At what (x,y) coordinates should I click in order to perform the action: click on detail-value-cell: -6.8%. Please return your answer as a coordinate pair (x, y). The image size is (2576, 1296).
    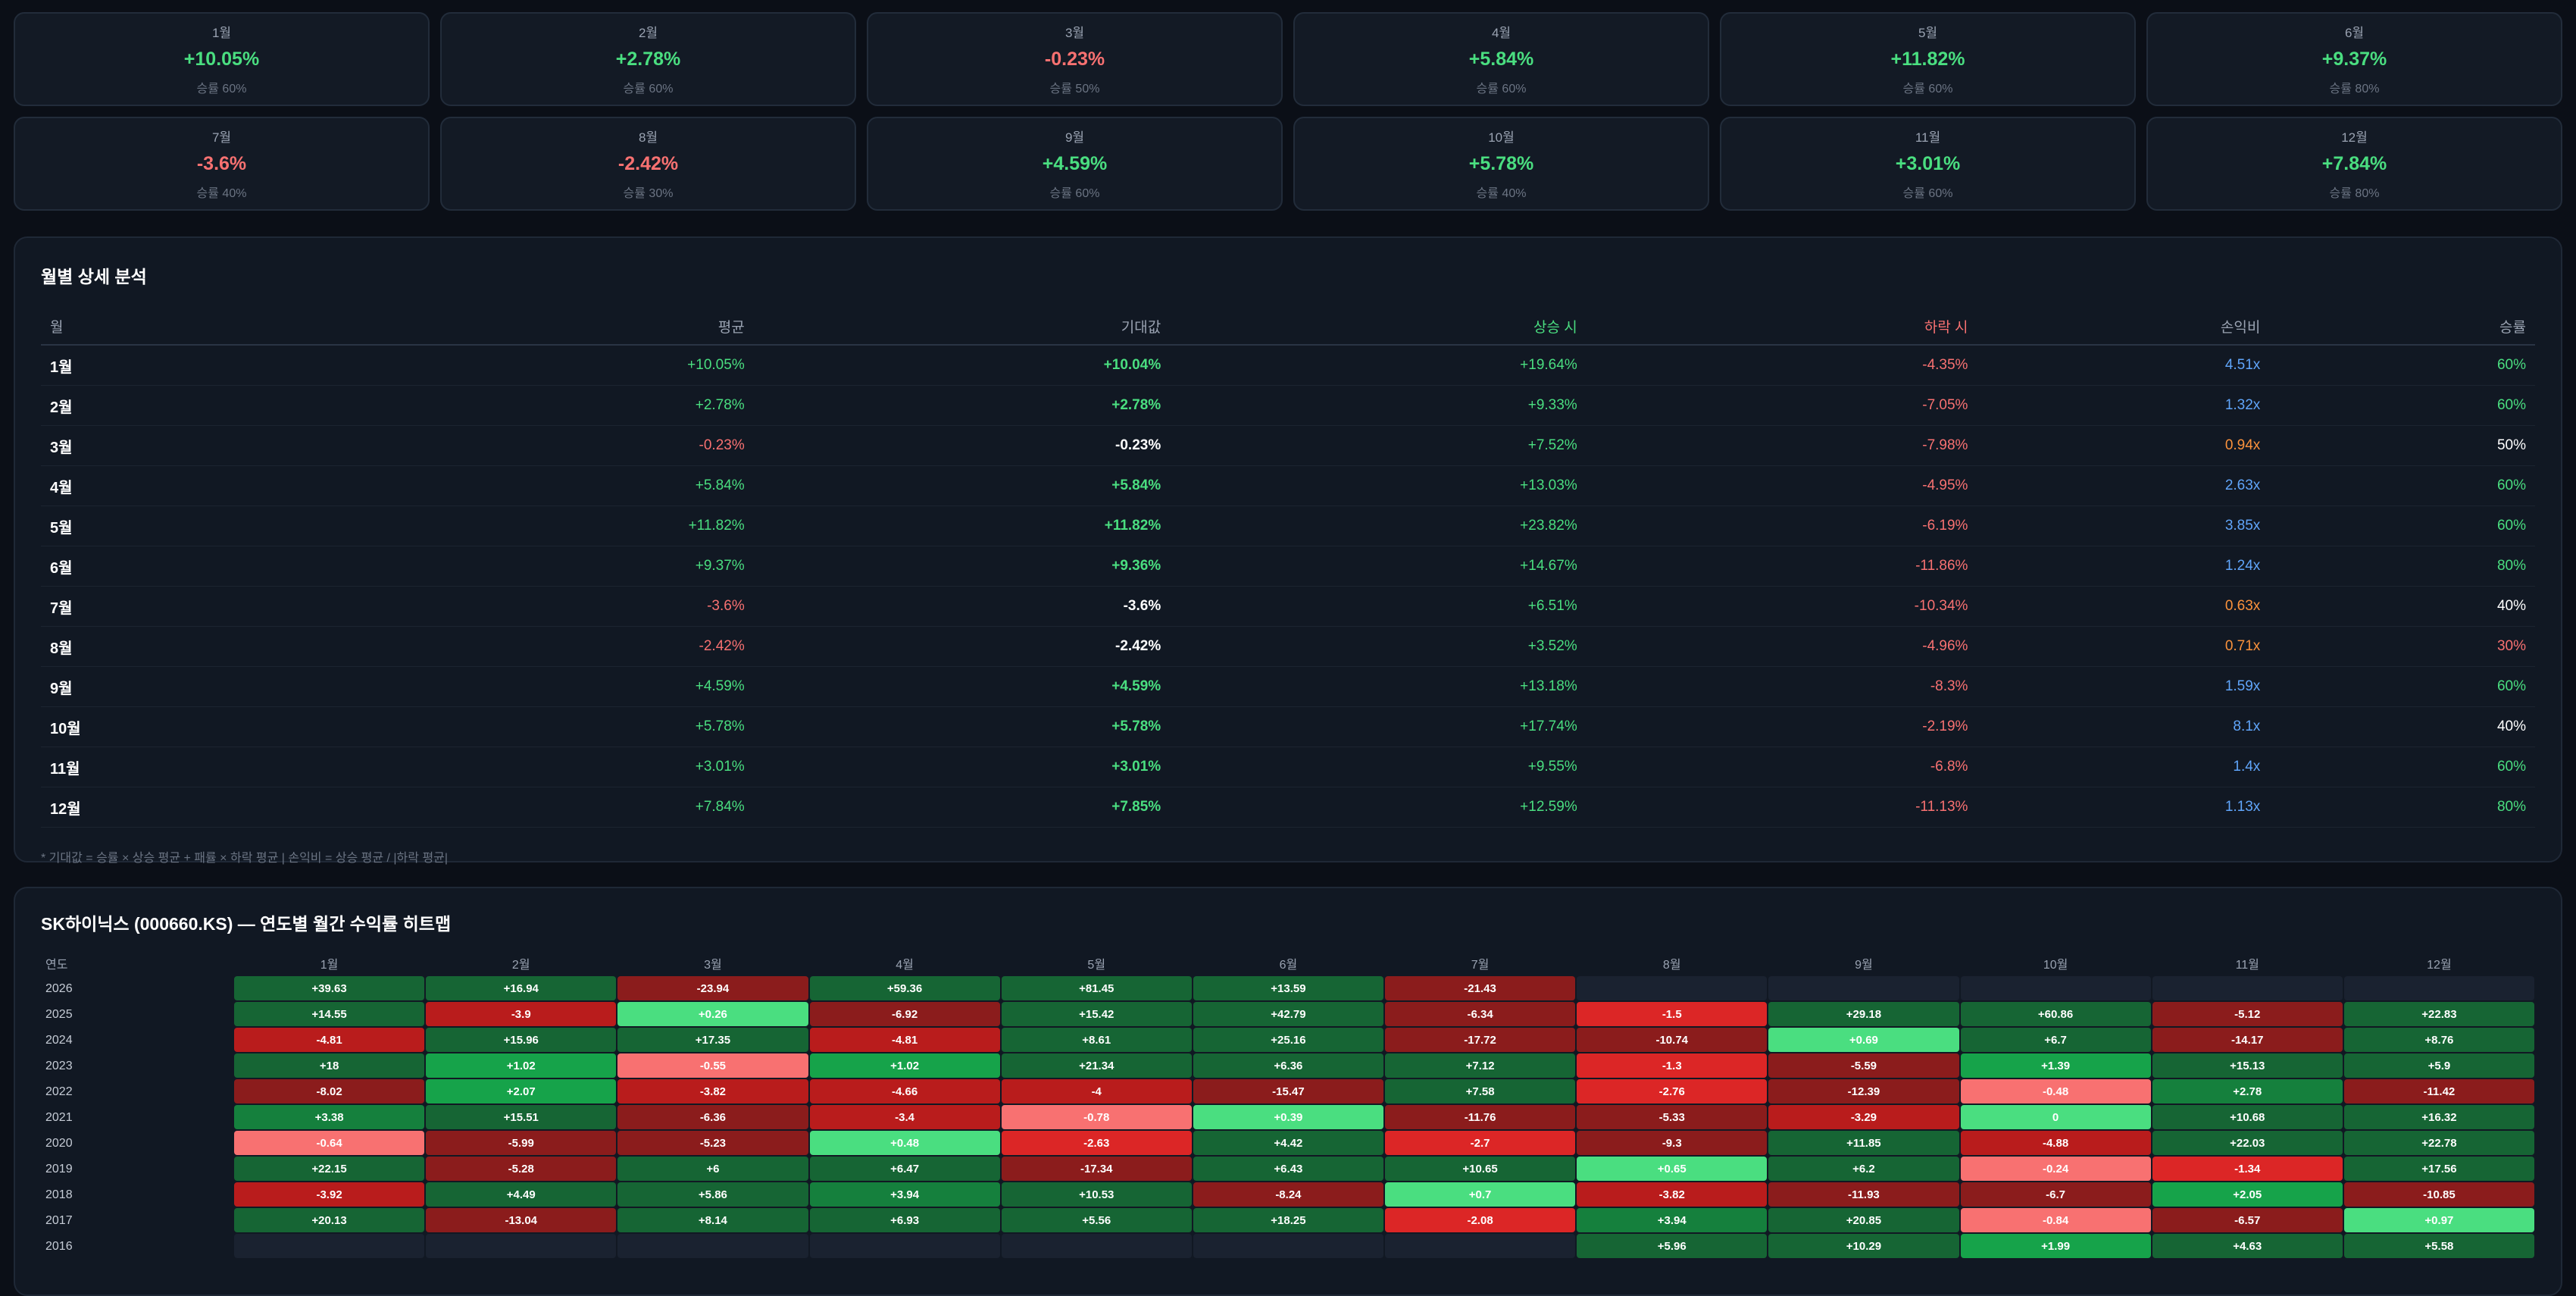
    Looking at the image, I should click on (1773, 767).